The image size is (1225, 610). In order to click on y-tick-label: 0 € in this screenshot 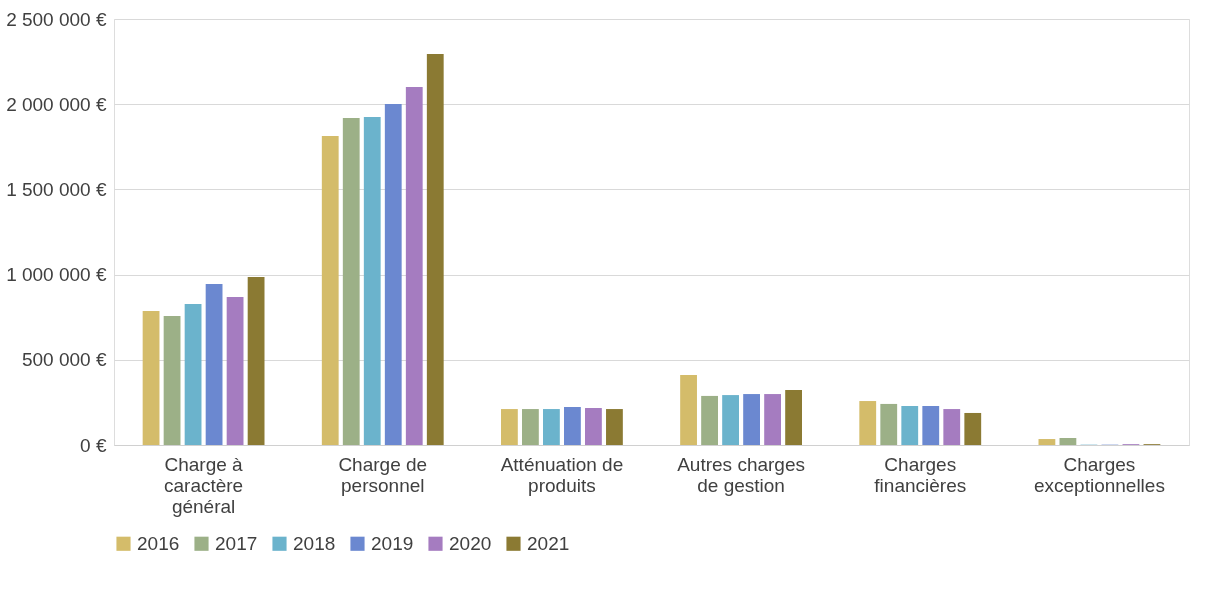, I will do `click(93, 445)`.